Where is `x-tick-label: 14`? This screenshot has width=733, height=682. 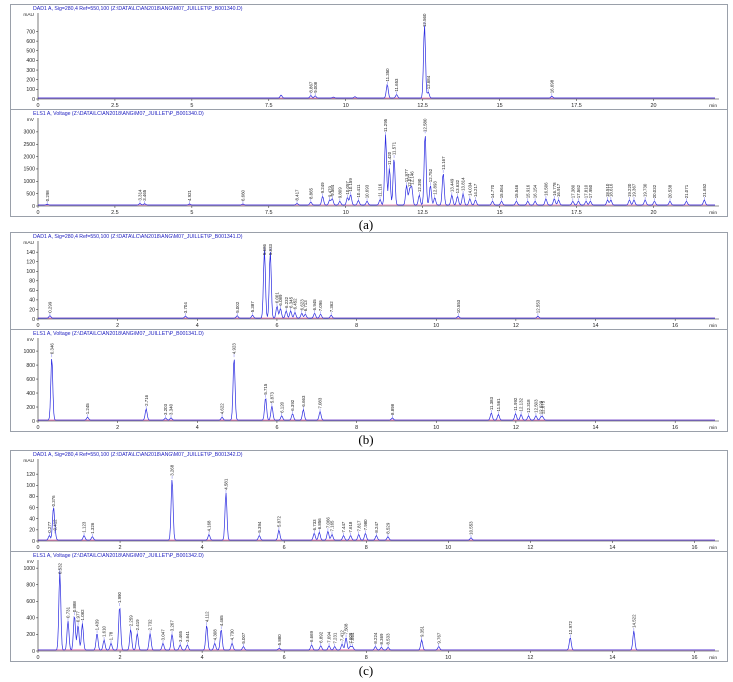 x-tick-label: 14 is located at coordinates (612, 658).